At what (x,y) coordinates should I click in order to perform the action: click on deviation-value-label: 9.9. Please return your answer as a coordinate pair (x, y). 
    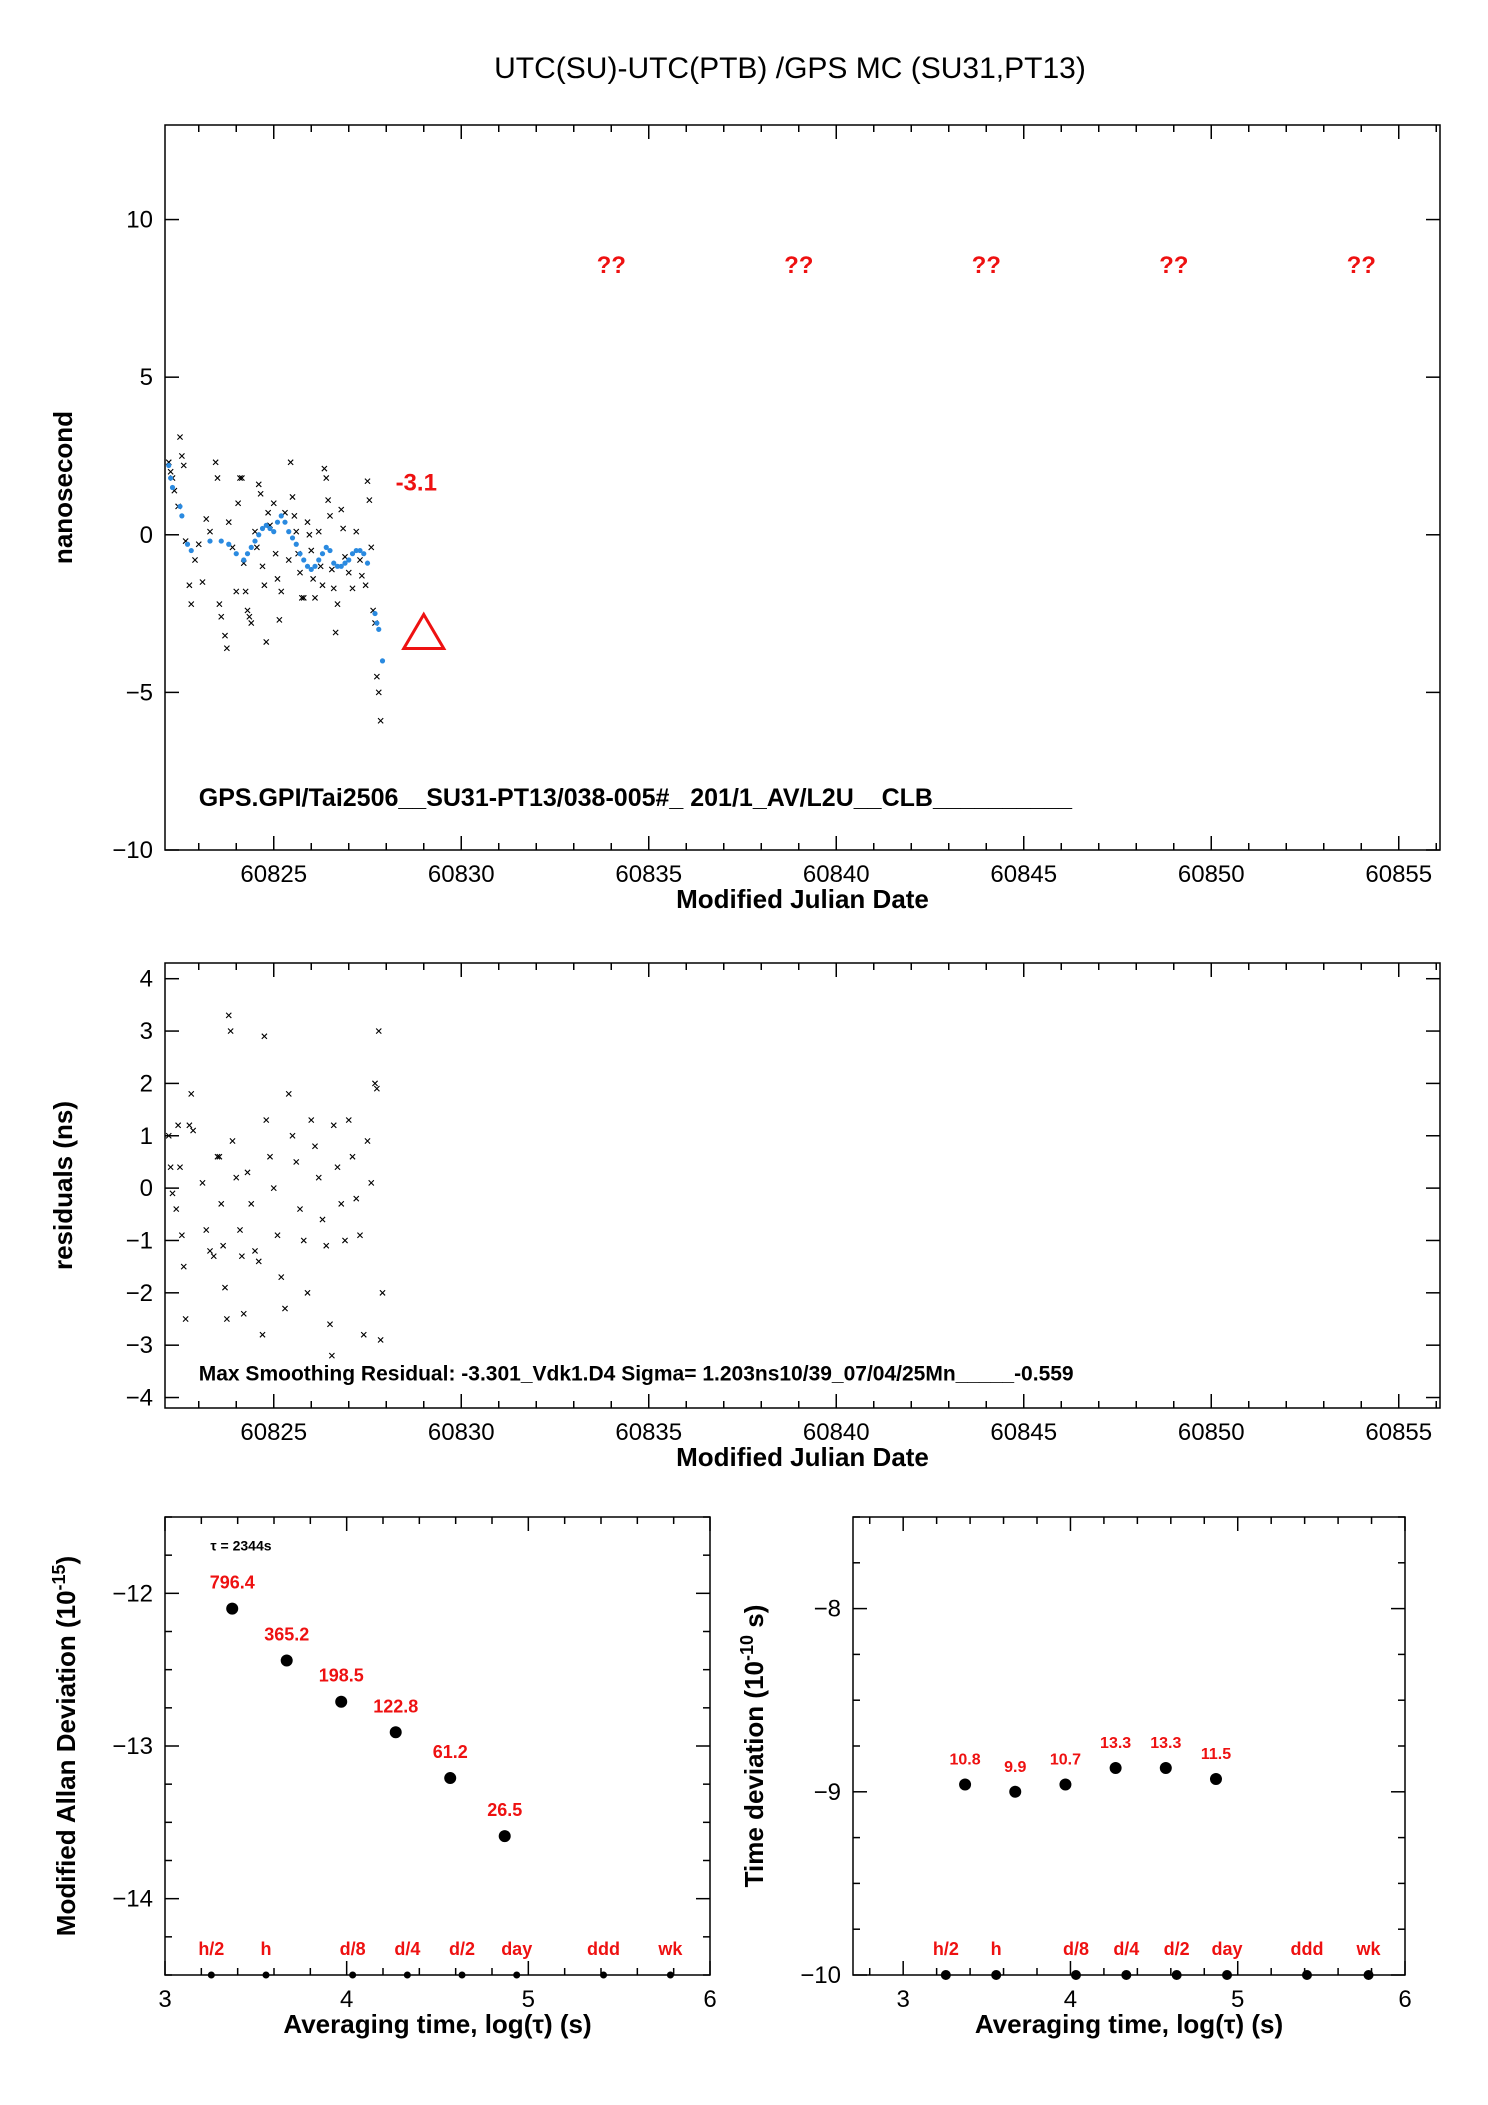
    Looking at the image, I should click on (1015, 1767).